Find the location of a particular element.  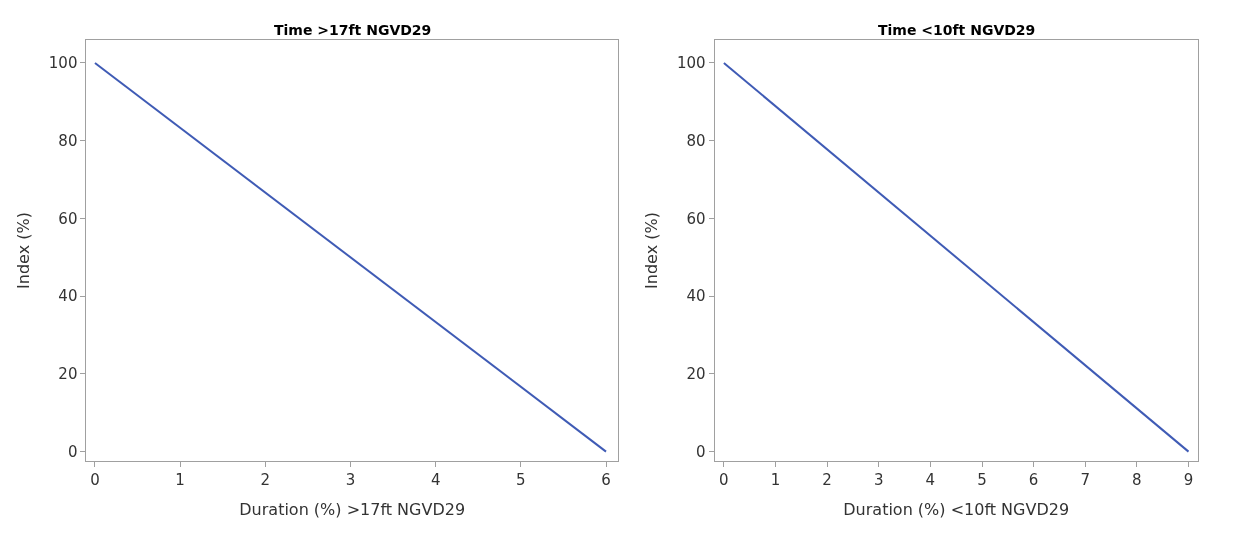

chart-title: Time >17ft NGVD29 is located at coordinates (353, 30).